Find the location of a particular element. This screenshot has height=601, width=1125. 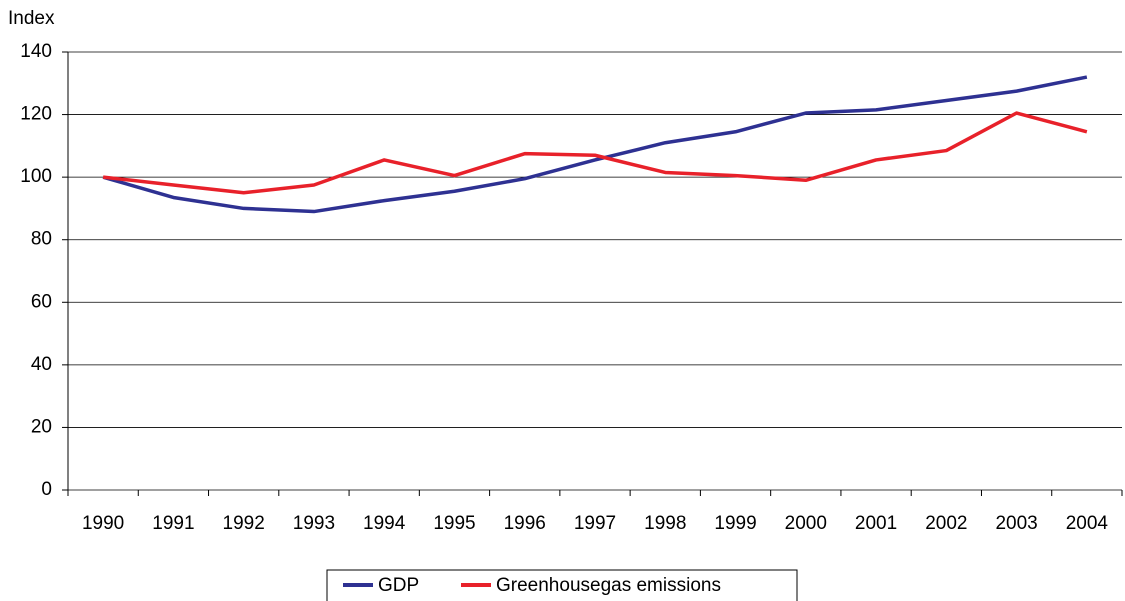

x-tick-label: 1995 is located at coordinates (454, 523).